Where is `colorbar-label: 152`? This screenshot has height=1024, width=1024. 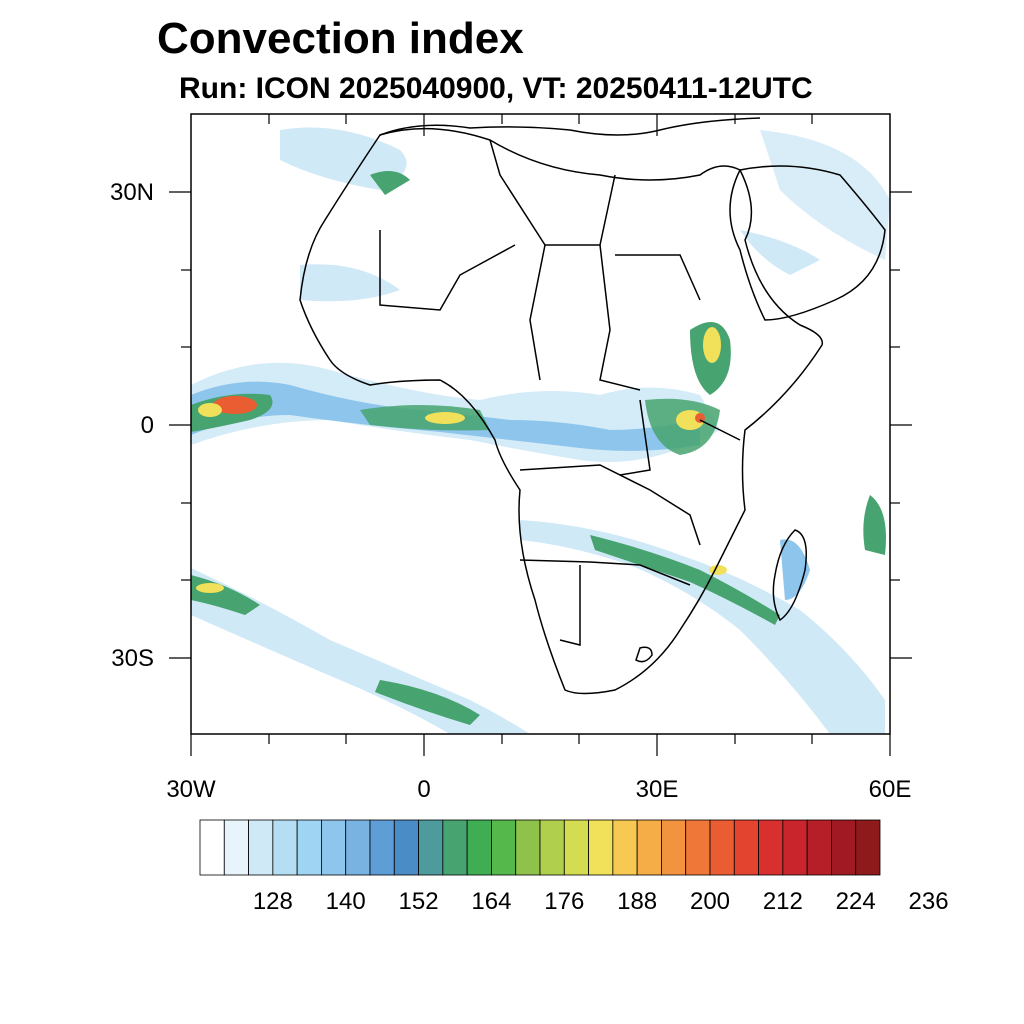
colorbar-label: 152 is located at coordinates (418, 901).